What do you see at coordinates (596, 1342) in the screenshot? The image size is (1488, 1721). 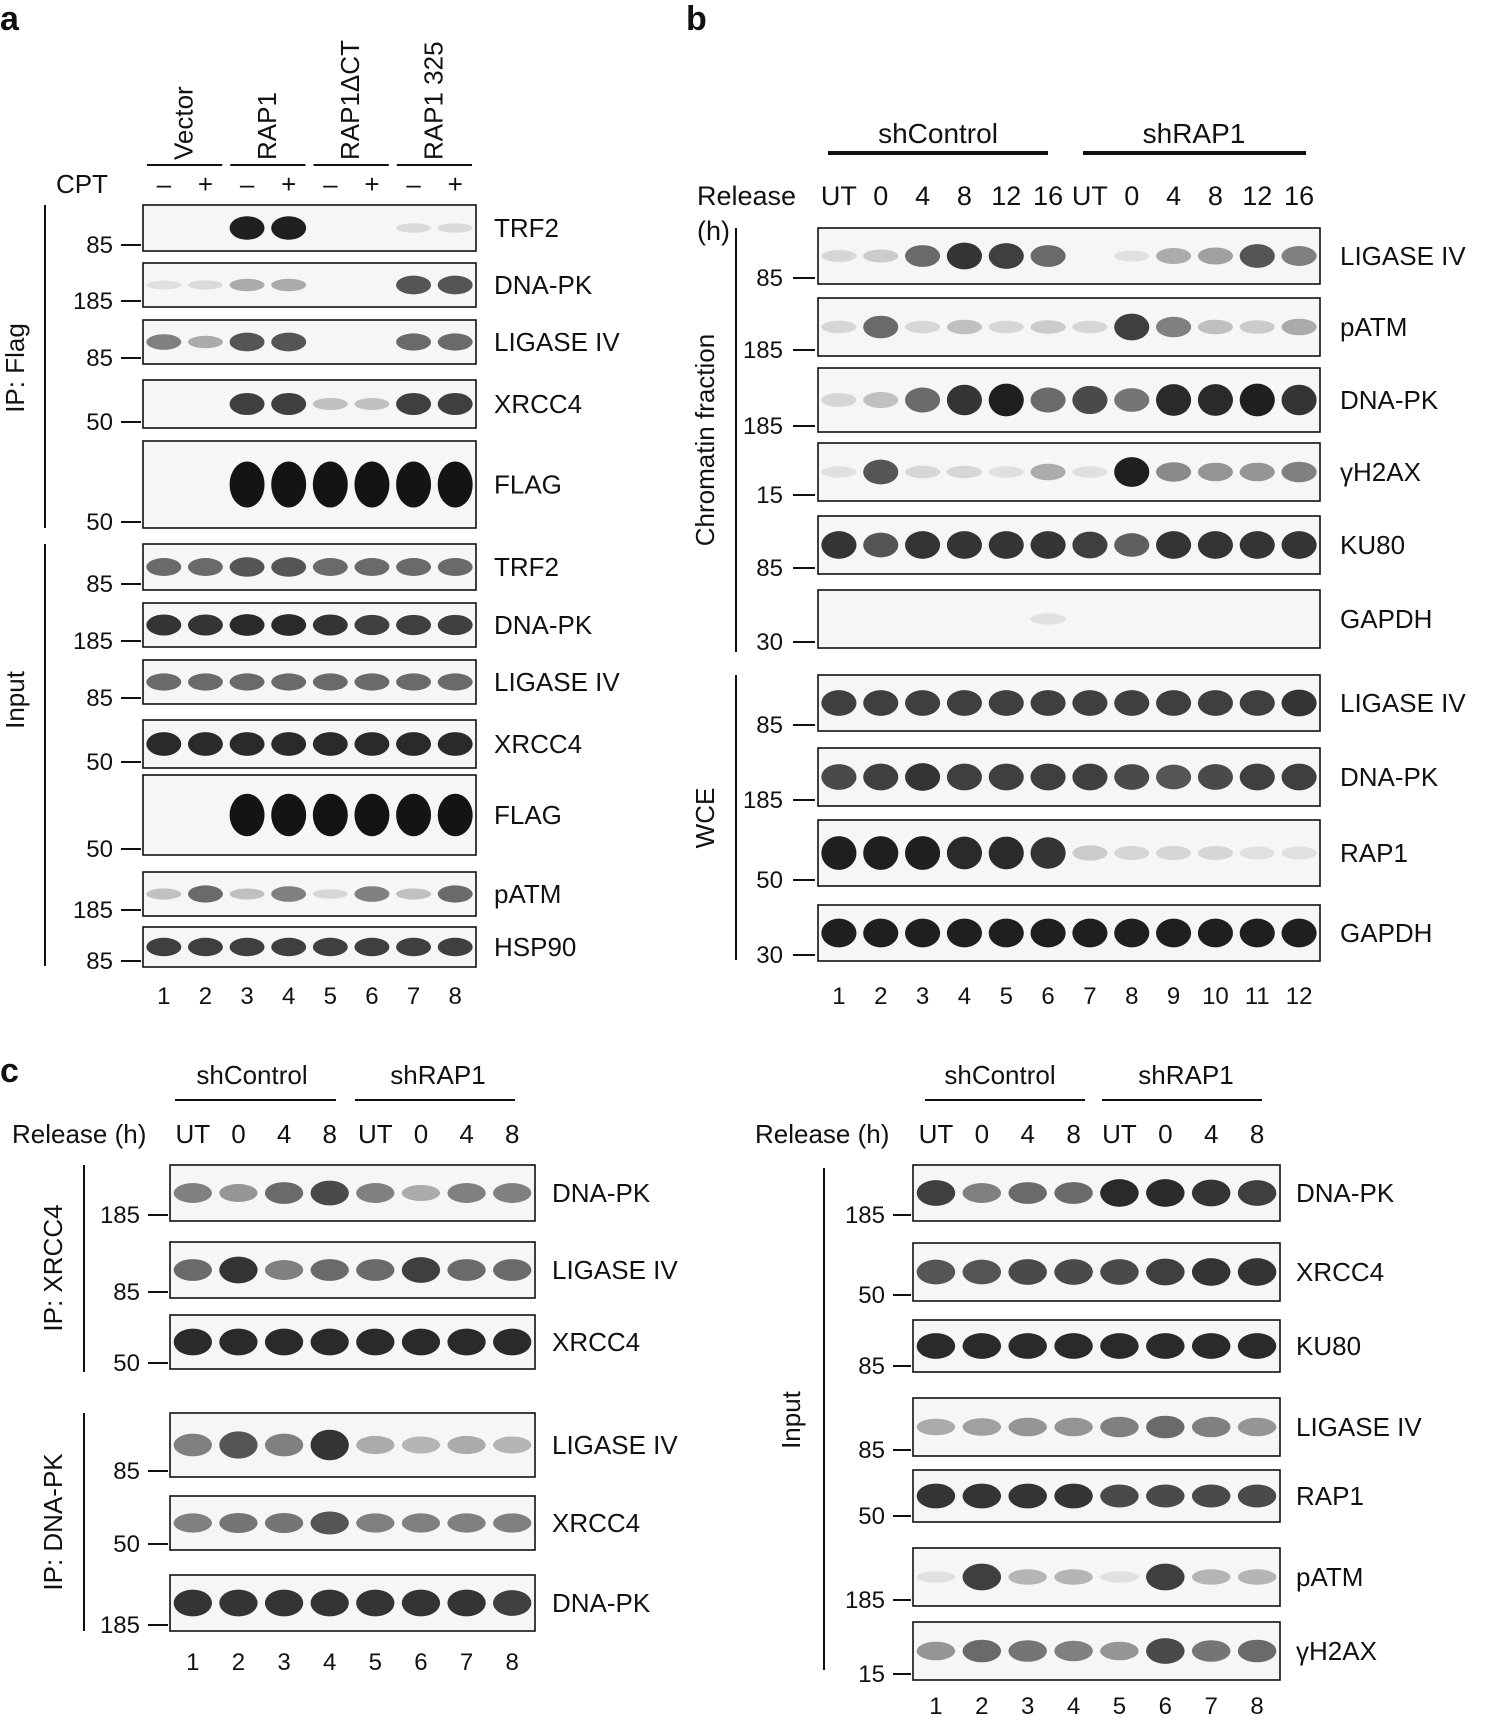 I see `protein-label: XRCC4` at bounding box center [596, 1342].